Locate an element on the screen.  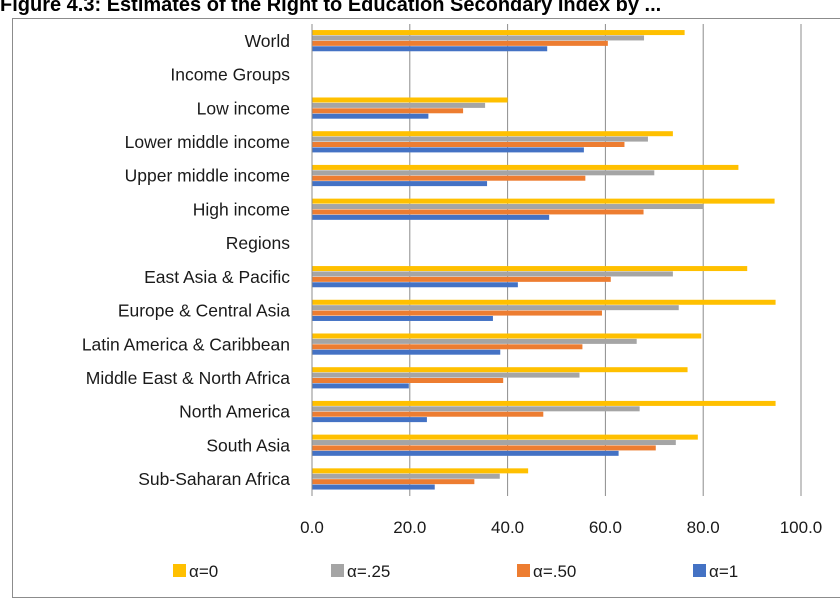
category-label: Upper middle income is located at coordinates (207, 176).